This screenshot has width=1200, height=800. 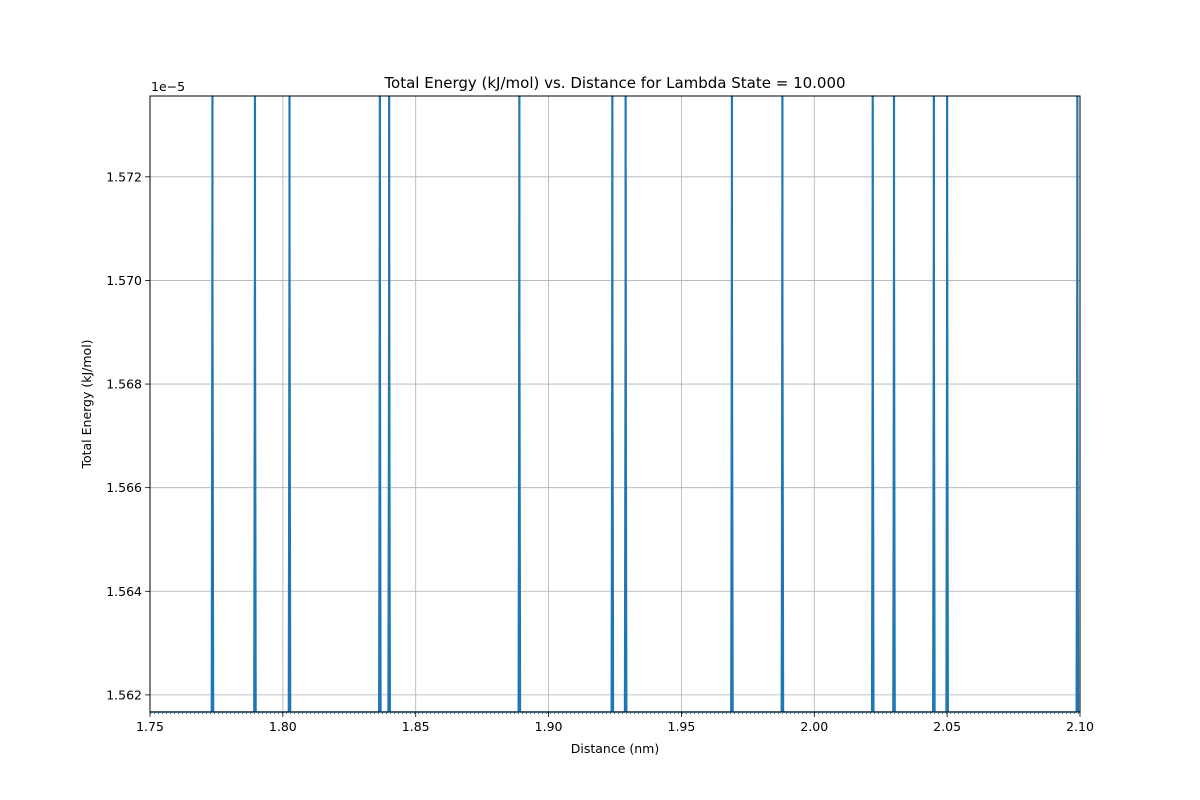 What do you see at coordinates (615, 748) in the screenshot?
I see `x-axis-label: Distance (nm)` at bounding box center [615, 748].